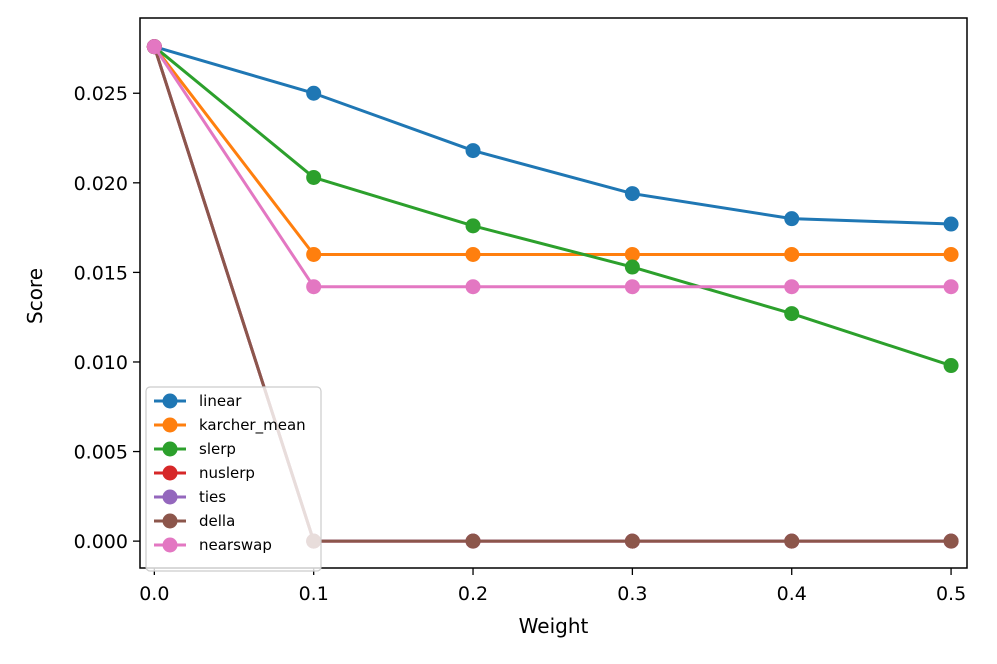 This screenshot has width=997, height=664. I want to click on x-tick-label: 0.3, so click(632, 594).